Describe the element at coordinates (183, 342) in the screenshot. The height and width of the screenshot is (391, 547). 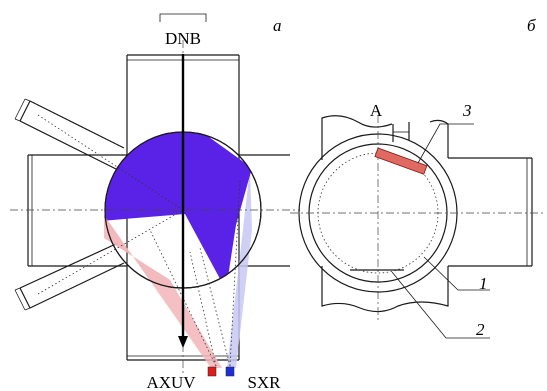
I see `dnb-beam-arrowhead` at that location.